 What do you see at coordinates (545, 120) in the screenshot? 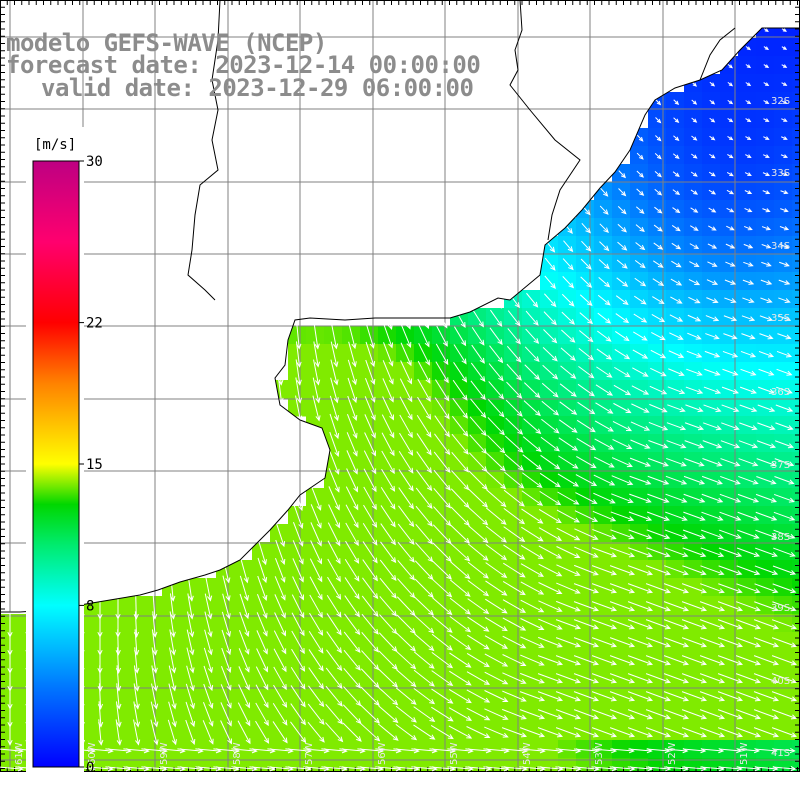
I see `border-line` at bounding box center [545, 120].